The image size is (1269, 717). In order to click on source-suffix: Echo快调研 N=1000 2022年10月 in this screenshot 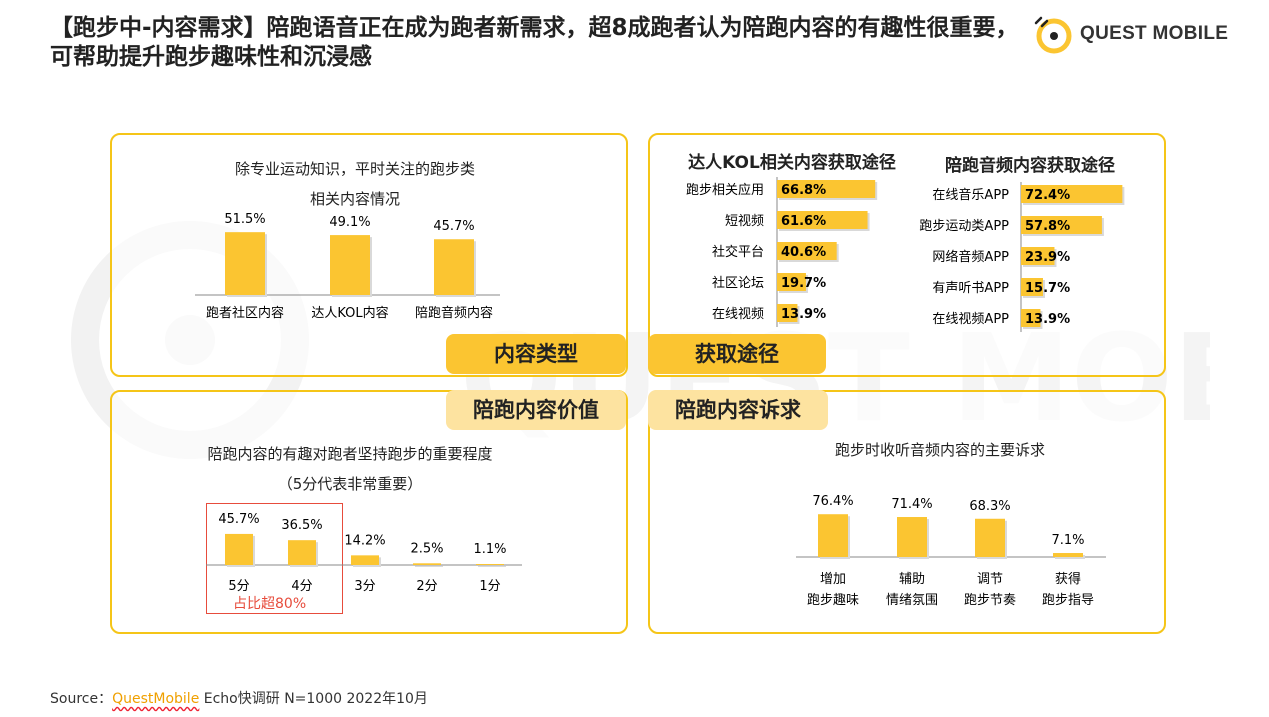, I will do `click(313, 699)`.